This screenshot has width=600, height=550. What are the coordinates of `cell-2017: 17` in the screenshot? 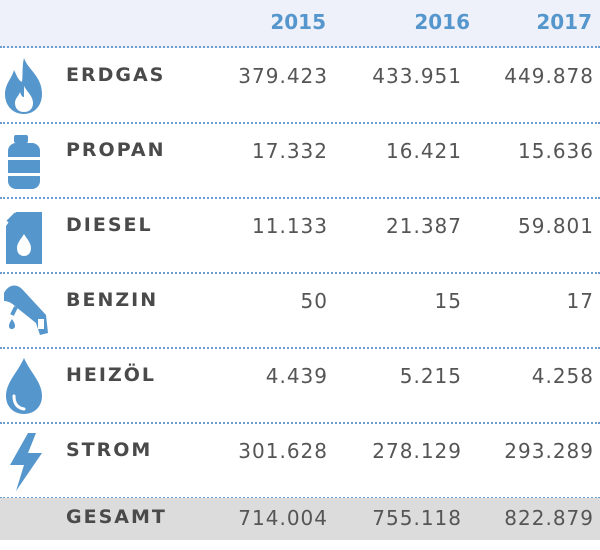 It's located at (580, 301).